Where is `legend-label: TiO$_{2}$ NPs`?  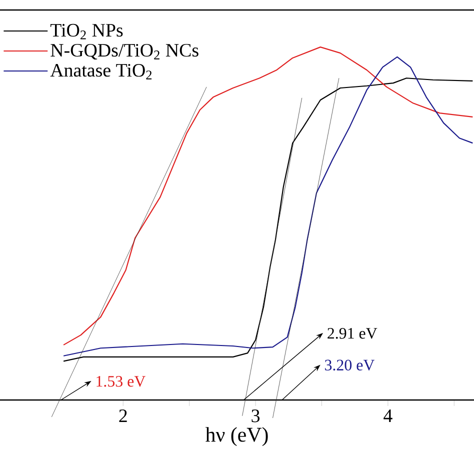 legend-label: TiO$_{2}$ NPs is located at coordinates (86, 32).